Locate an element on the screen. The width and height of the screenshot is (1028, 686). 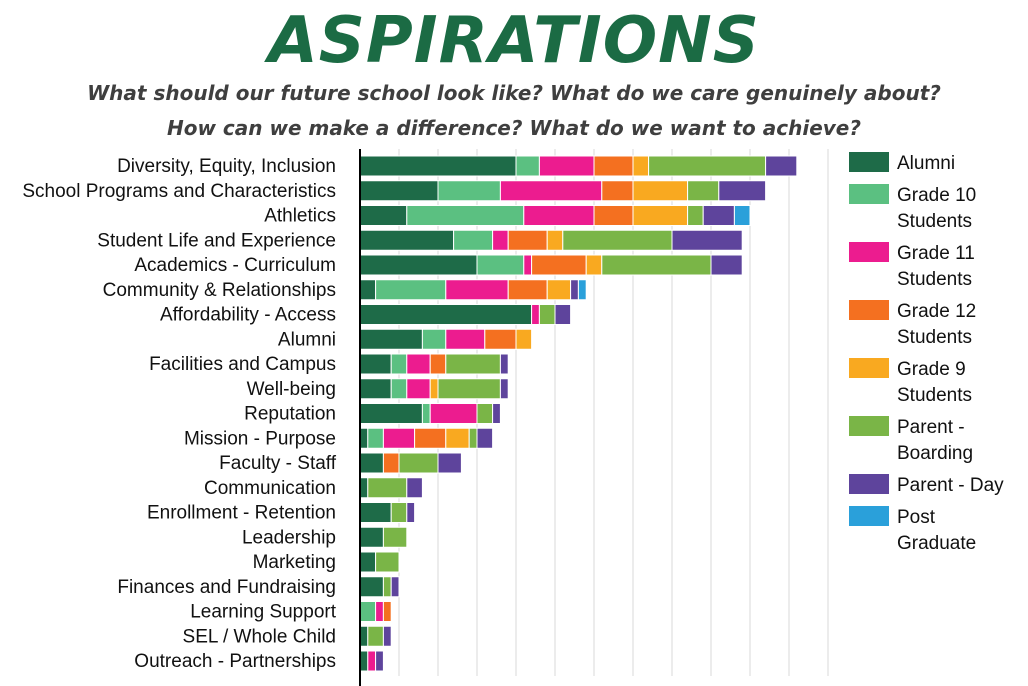
bar-segment-facilities-and-campus-grade-12-students is located at coordinates (438, 364).